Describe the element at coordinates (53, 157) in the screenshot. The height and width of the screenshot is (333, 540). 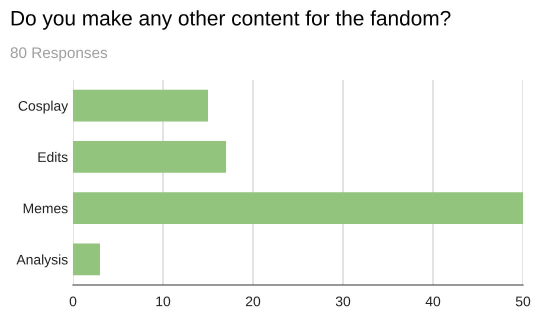
I see `y-tick-label: Edits` at that location.